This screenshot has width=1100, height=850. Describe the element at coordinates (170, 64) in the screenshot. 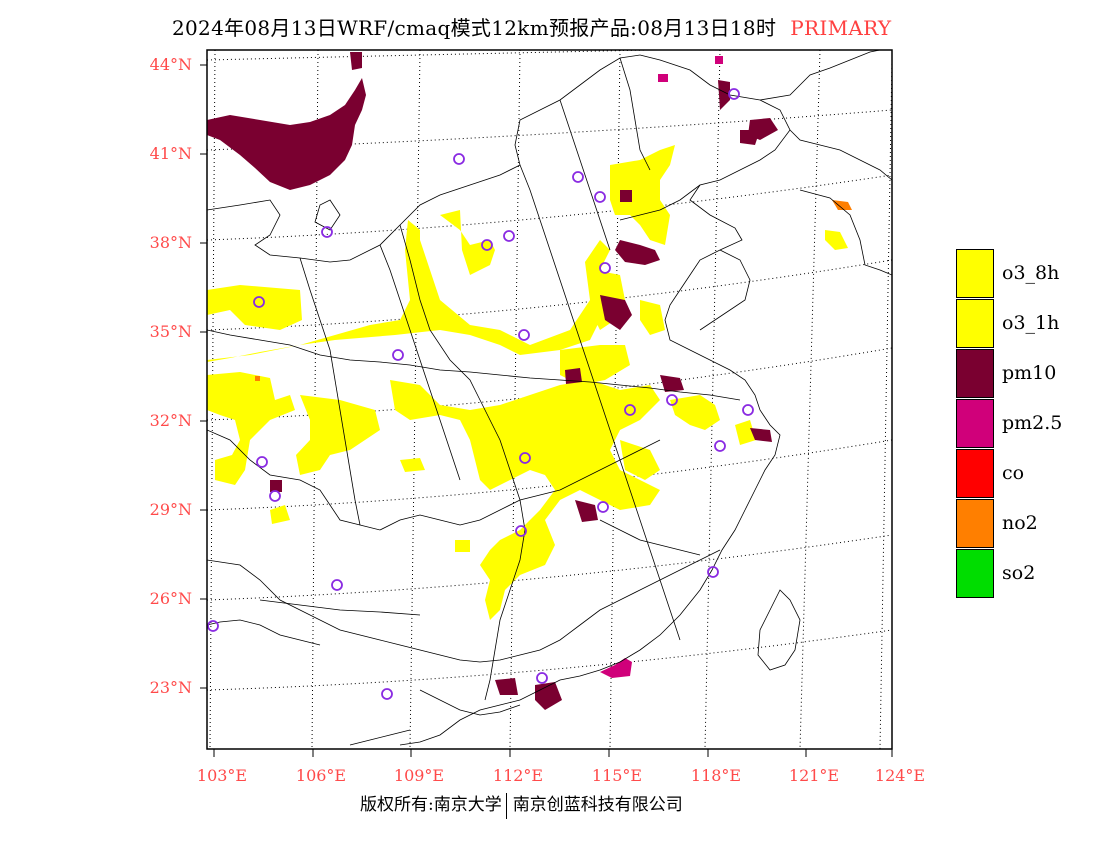

I see `lat-label-44: 44°N` at that location.